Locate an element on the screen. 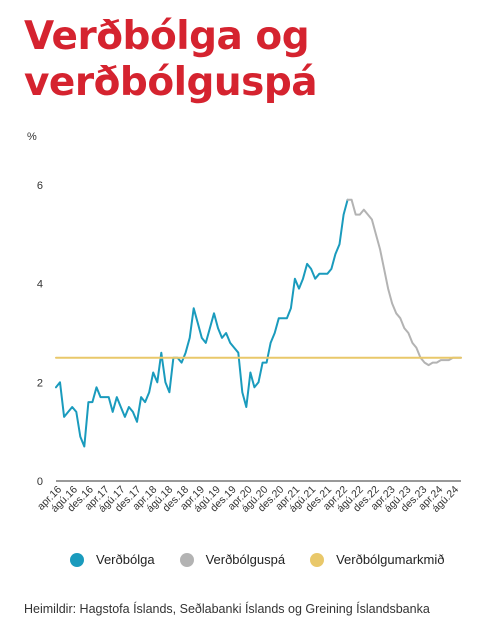 This screenshot has height=624, width=487. y-tick-label: 2 is located at coordinates (40, 383).